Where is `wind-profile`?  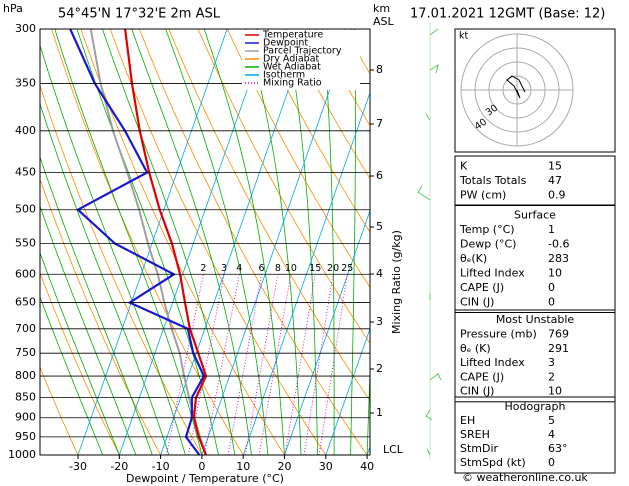 wind-profile is located at coordinates (429, 241).